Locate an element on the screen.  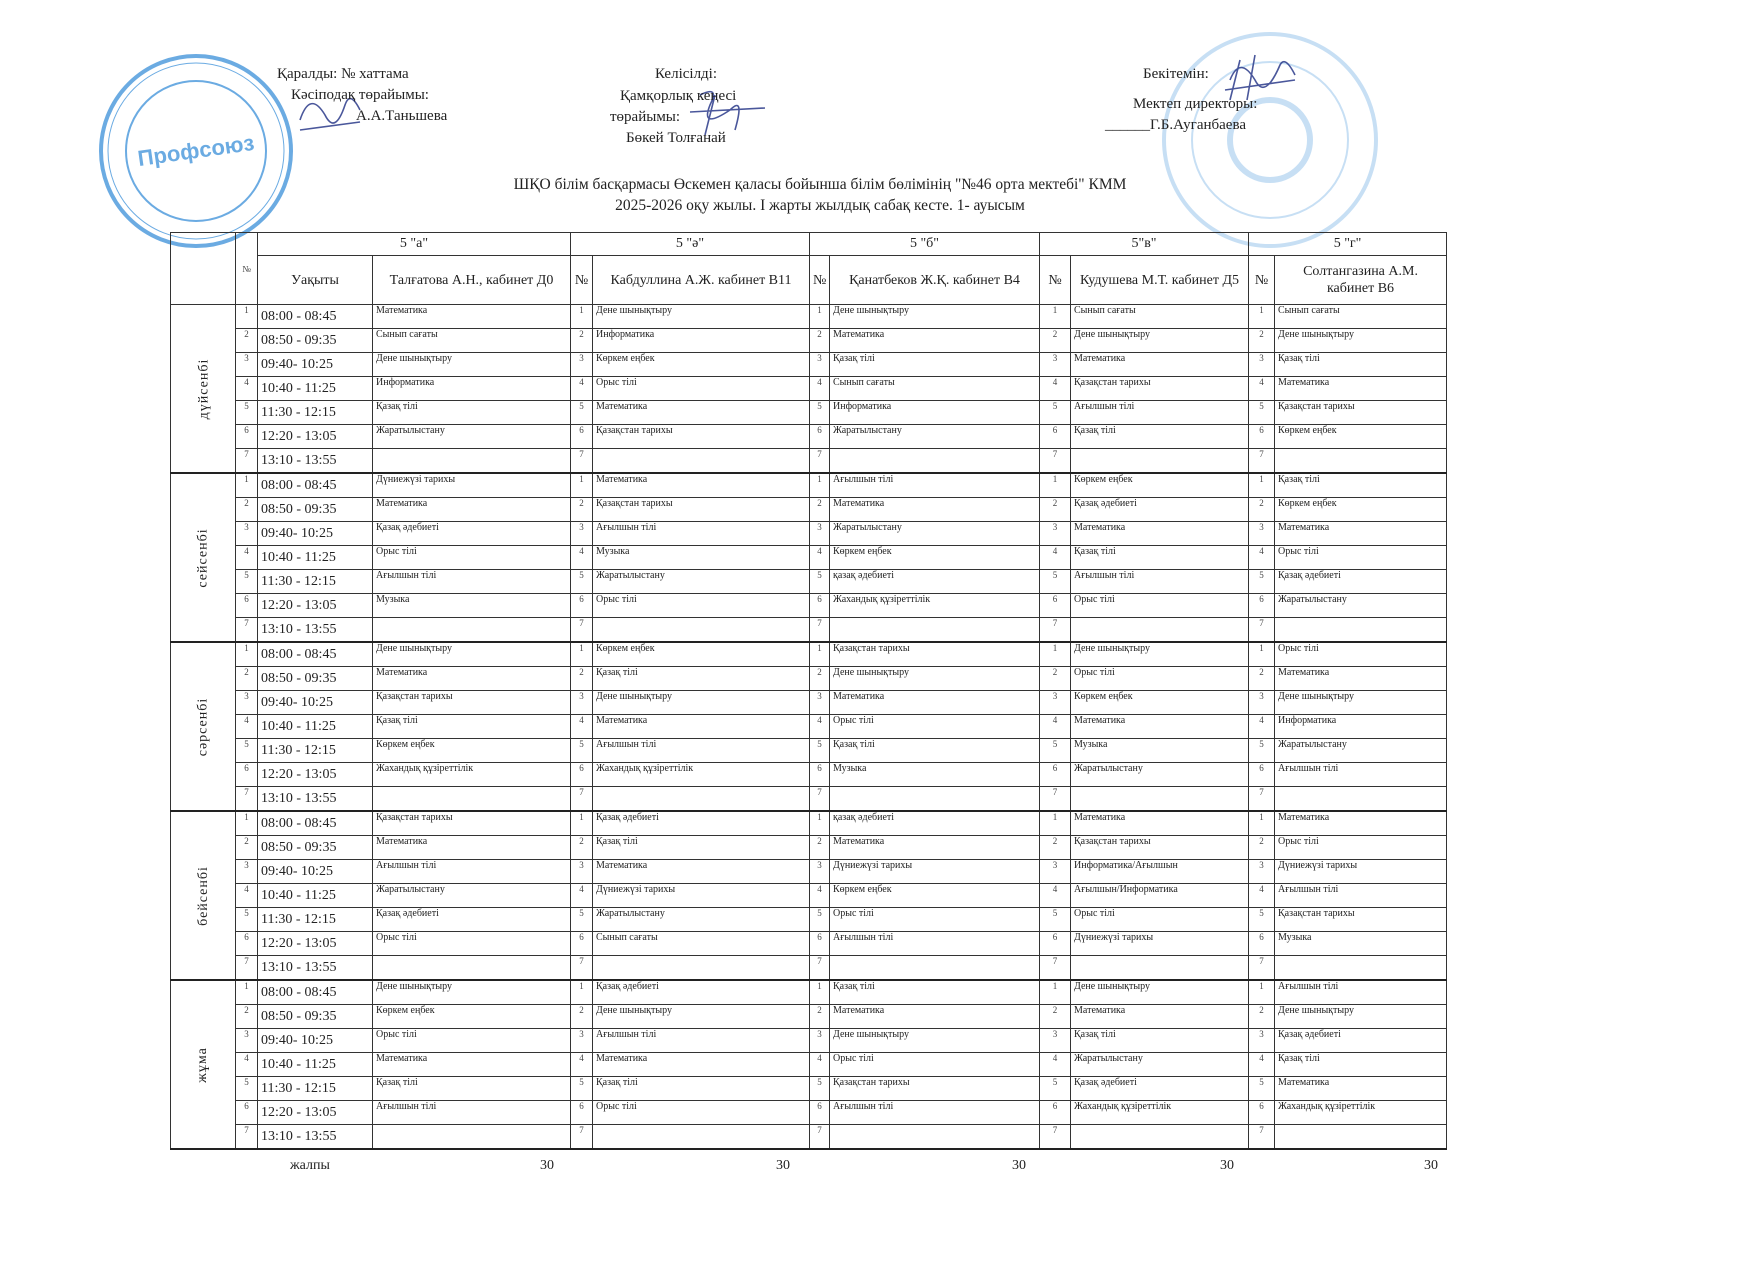
class-name: 5"в" is located at coordinates (1144, 244).